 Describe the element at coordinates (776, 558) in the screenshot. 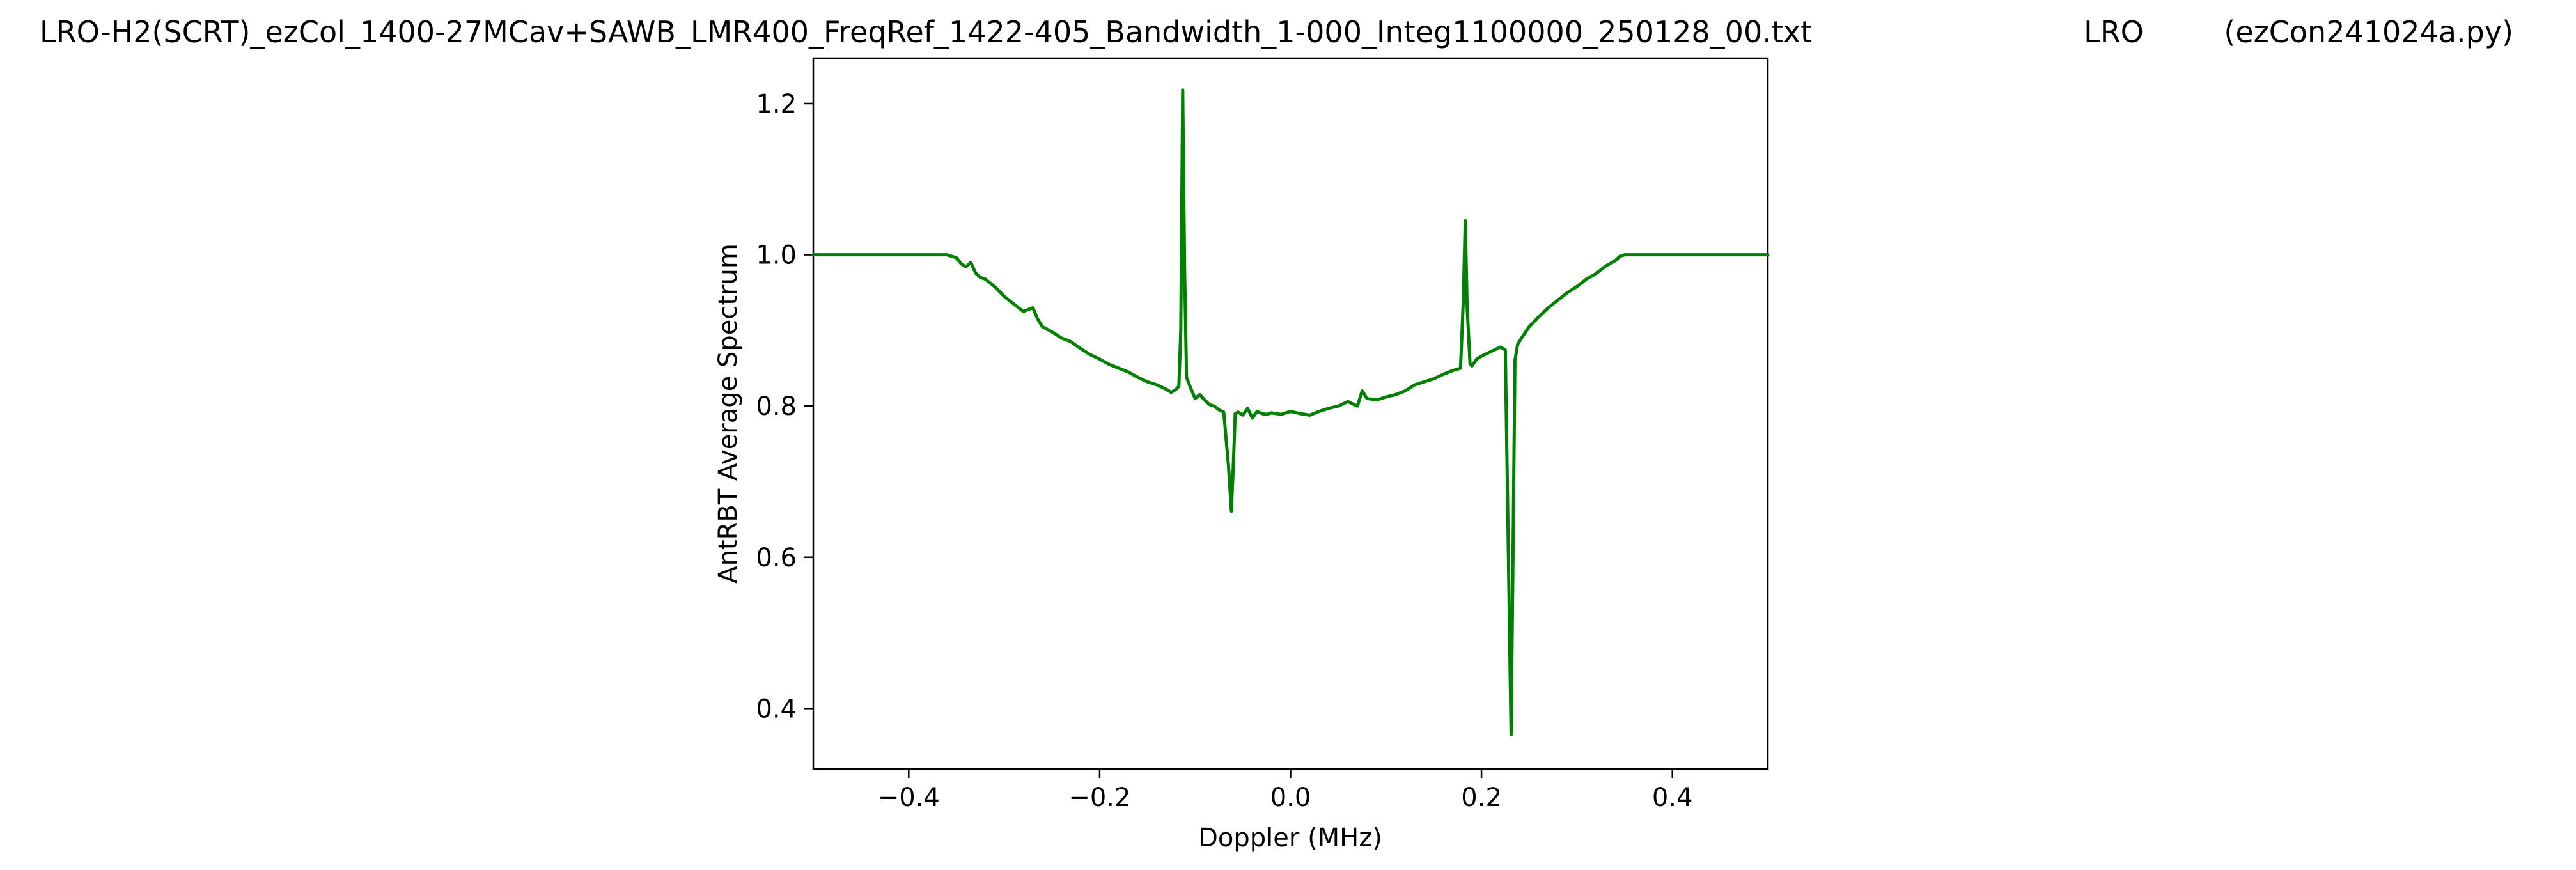

I see `y-tick-label: 0.6` at that location.